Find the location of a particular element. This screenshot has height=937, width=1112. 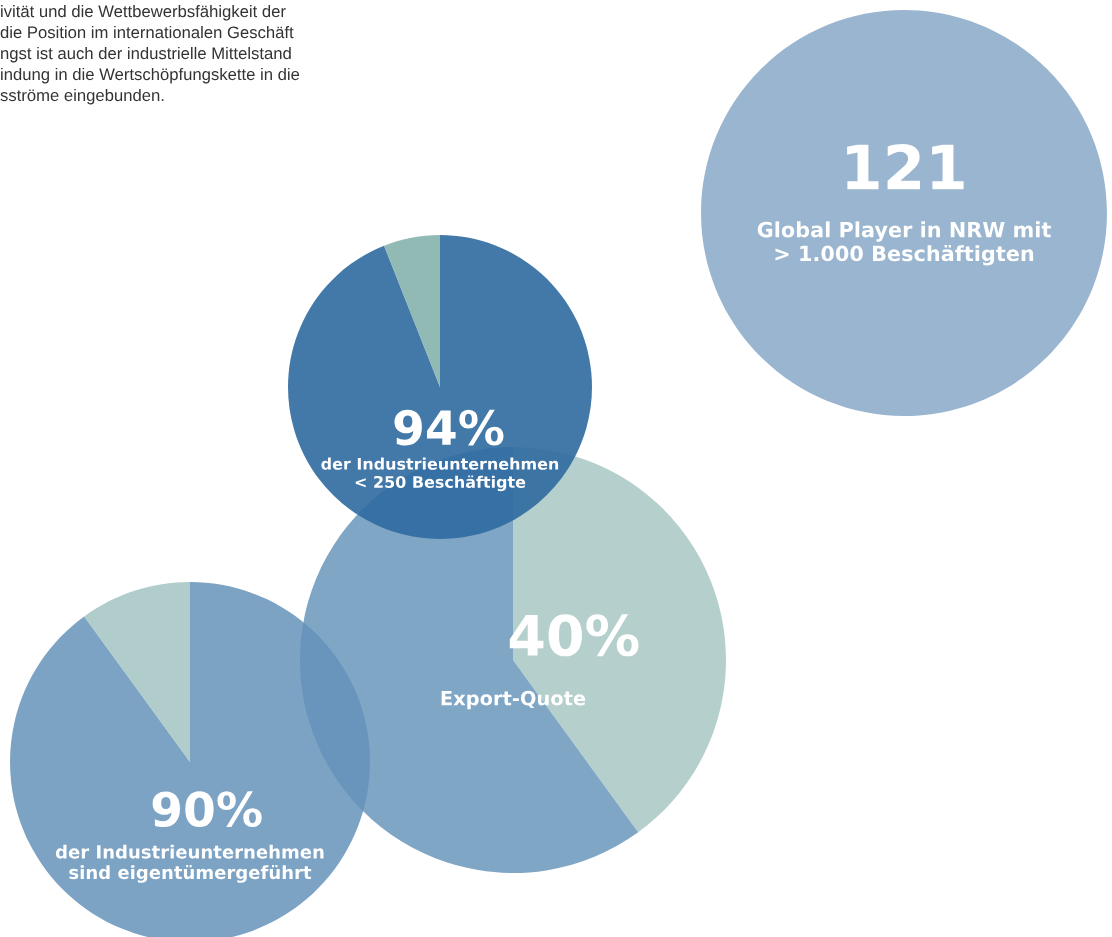

text: ivität und die Wettbewerbsfähigkeit der is located at coordinates (143, 13).